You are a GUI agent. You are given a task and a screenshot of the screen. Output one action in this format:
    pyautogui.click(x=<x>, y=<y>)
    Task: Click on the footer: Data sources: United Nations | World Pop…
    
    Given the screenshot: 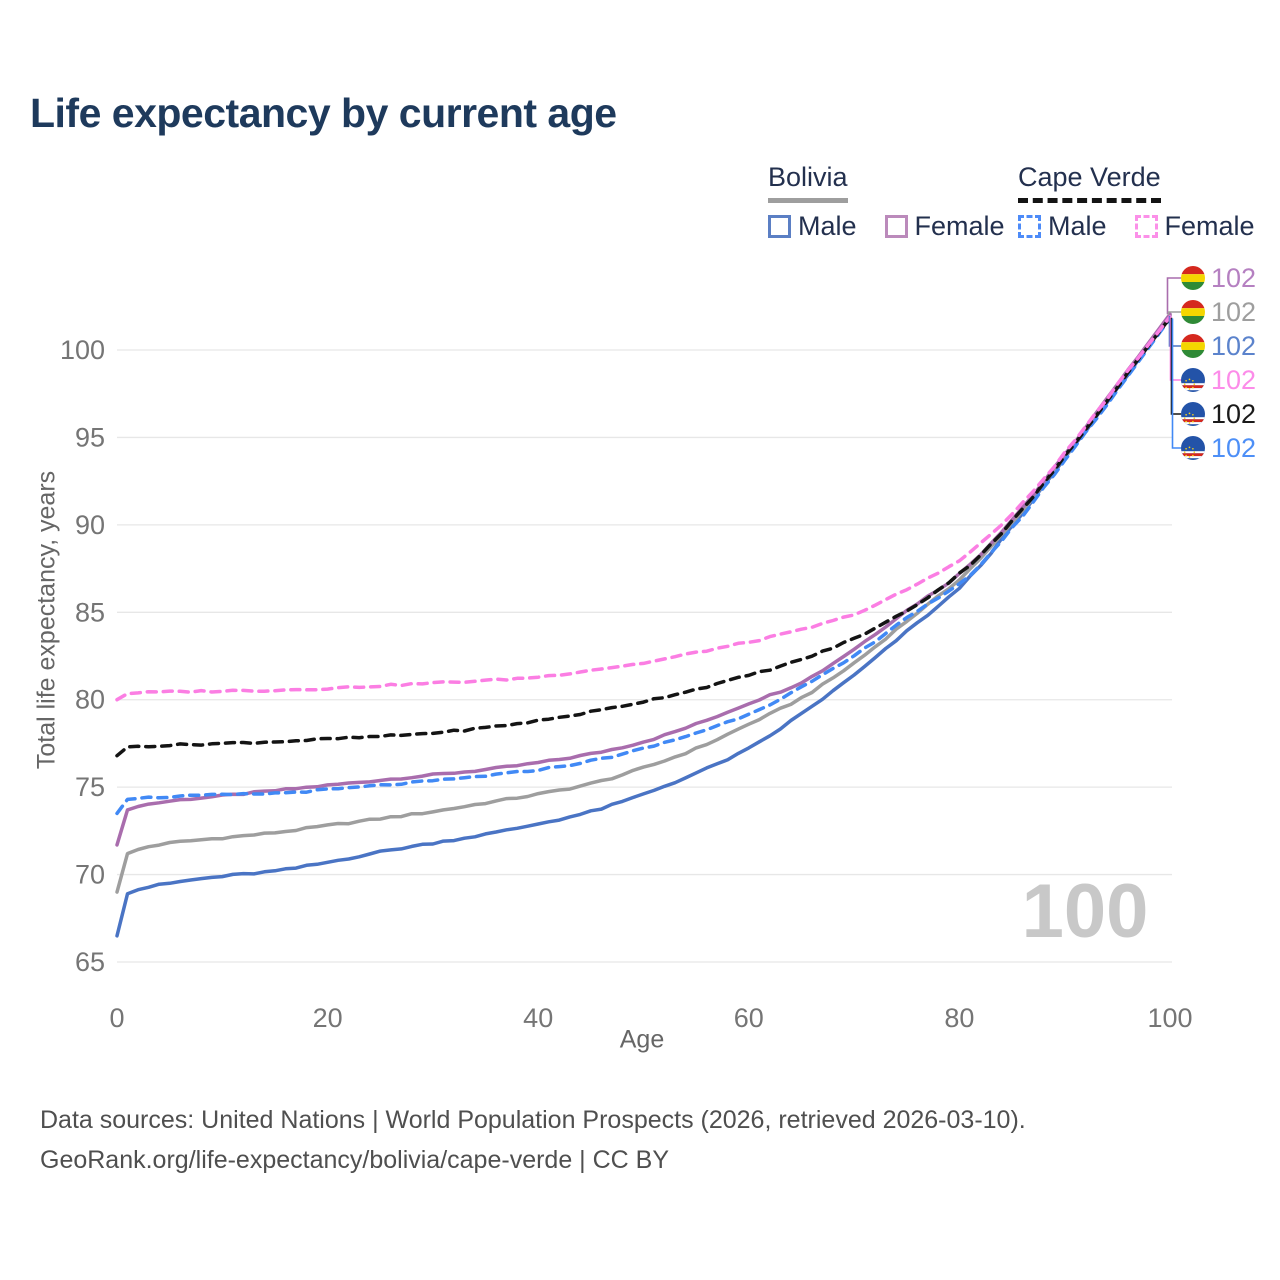 What is the action you would take?
    pyautogui.click(x=533, y=1140)
    